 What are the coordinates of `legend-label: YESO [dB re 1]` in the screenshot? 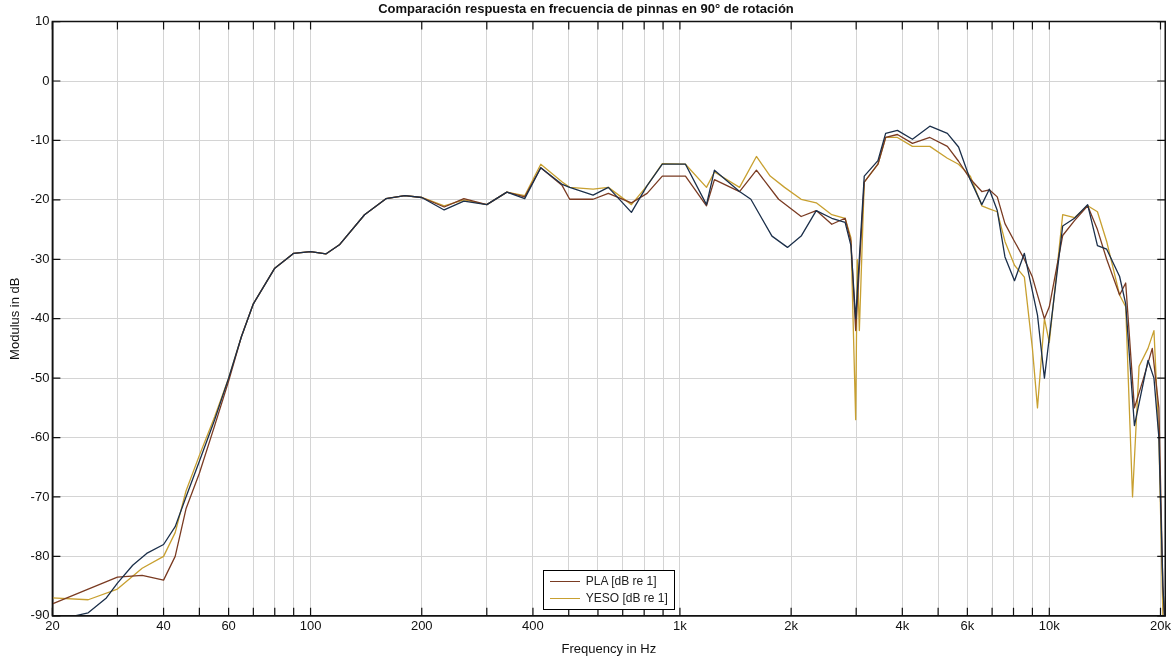 It's located at (626, 598).